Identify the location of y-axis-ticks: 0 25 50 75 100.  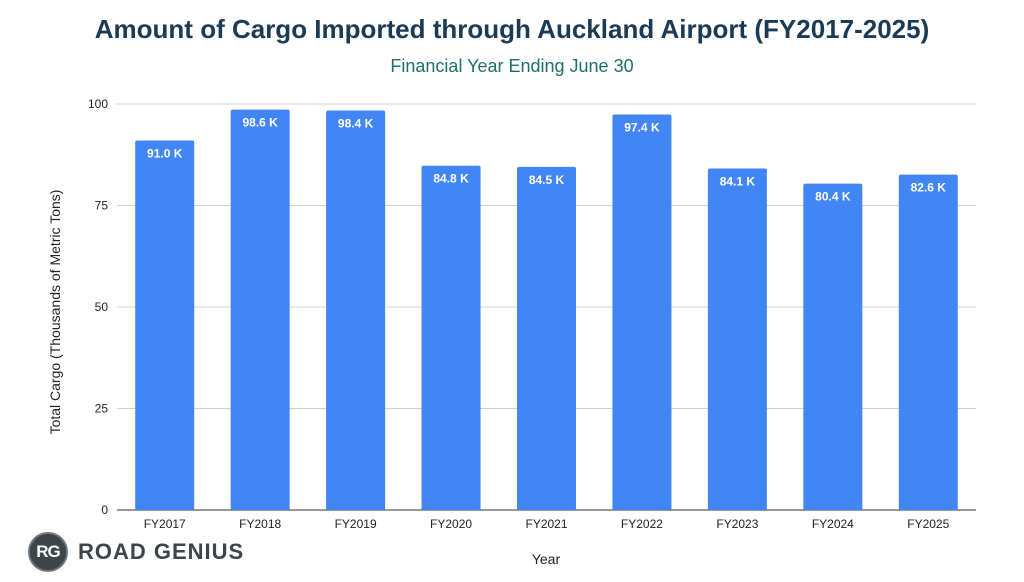
(98, 307).